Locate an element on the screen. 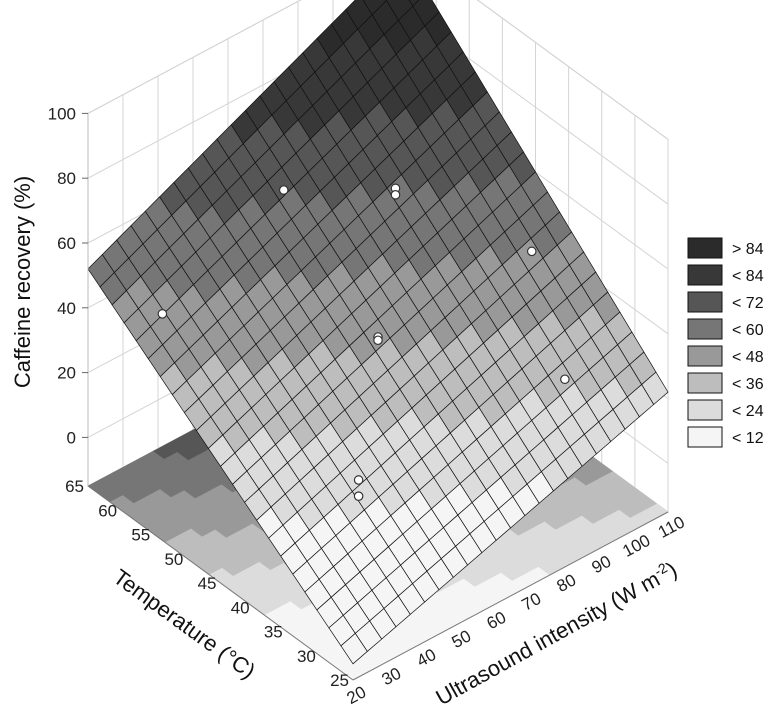 The height and width of the screenshot is (714, 774). legend: > 84 < 84 < 72 < 60 < 48 < 36 < 24 < 12 is located at coordinates (725, 342).